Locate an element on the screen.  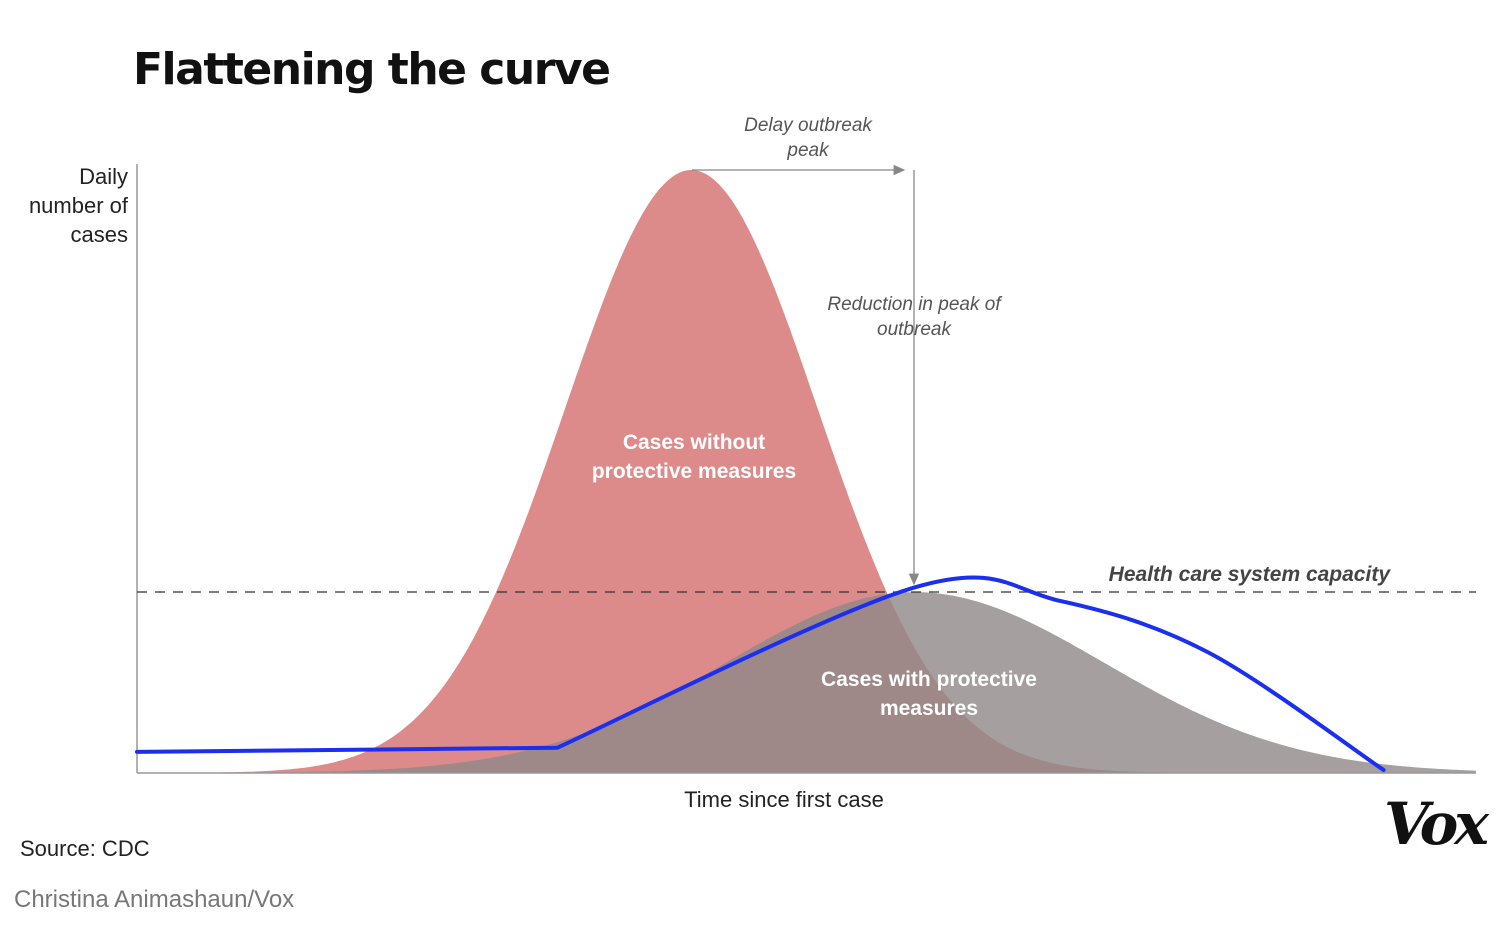
vox-logo: Vox is located at coordinates (1436, 824).